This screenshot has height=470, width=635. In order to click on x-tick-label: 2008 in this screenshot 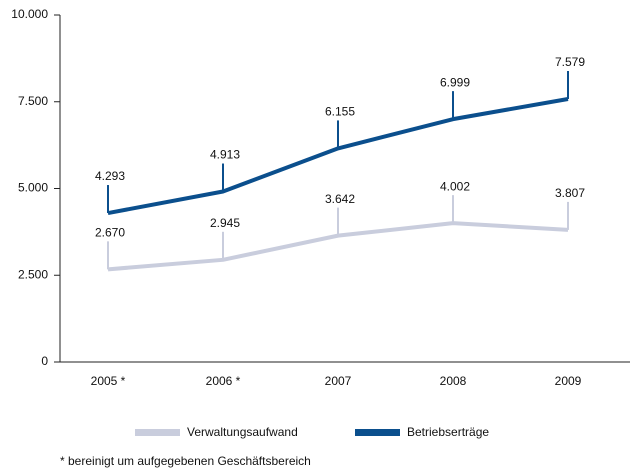, I will do `click(453, 381)`.